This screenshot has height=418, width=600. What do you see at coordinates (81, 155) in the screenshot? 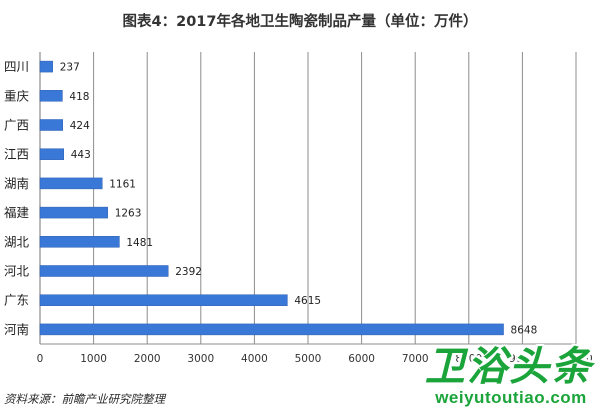
I see `bar-value-label-4: 443` at bounding box center [81, 155].